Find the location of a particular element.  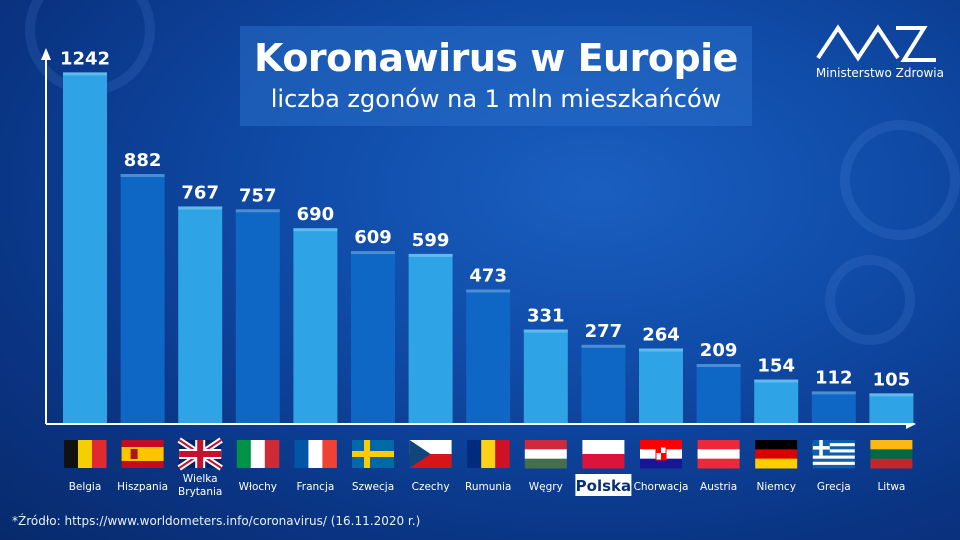

category-label-4: Francja is located at coordinates (315, 487).